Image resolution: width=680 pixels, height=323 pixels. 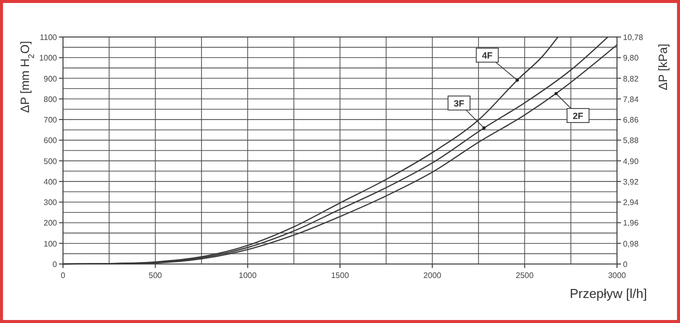 What do you see at coordinates (617, 275) in the screenshot?
I see `x-tick-label: 3000` at bounding box center [617, 275].